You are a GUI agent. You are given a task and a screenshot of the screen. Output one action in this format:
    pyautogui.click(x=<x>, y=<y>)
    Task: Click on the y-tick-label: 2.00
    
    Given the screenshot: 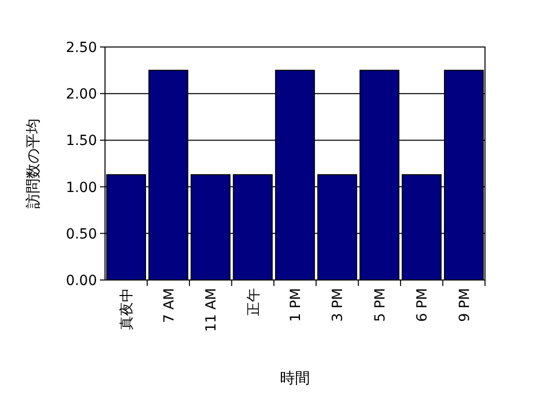 What is the action you would take?
    pyautogui.click(x=81, y=94)
    